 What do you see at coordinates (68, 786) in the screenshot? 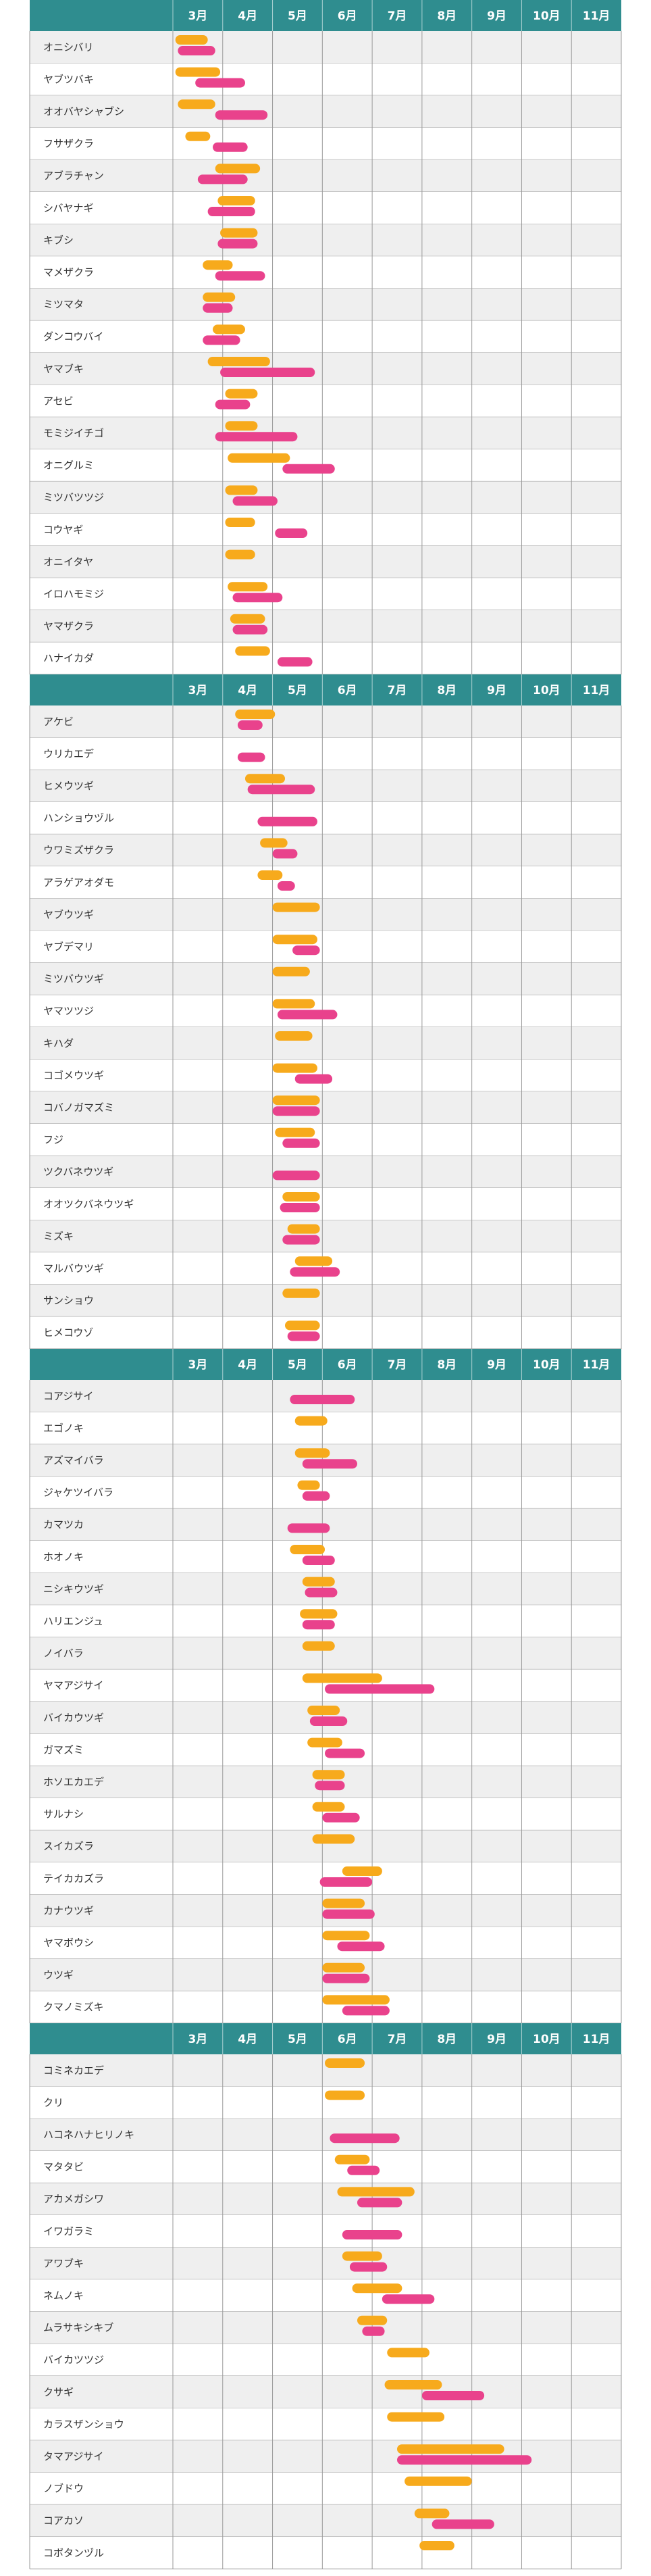
I see `species-label: ヒメウツギ` at bounding box center [68, 786].